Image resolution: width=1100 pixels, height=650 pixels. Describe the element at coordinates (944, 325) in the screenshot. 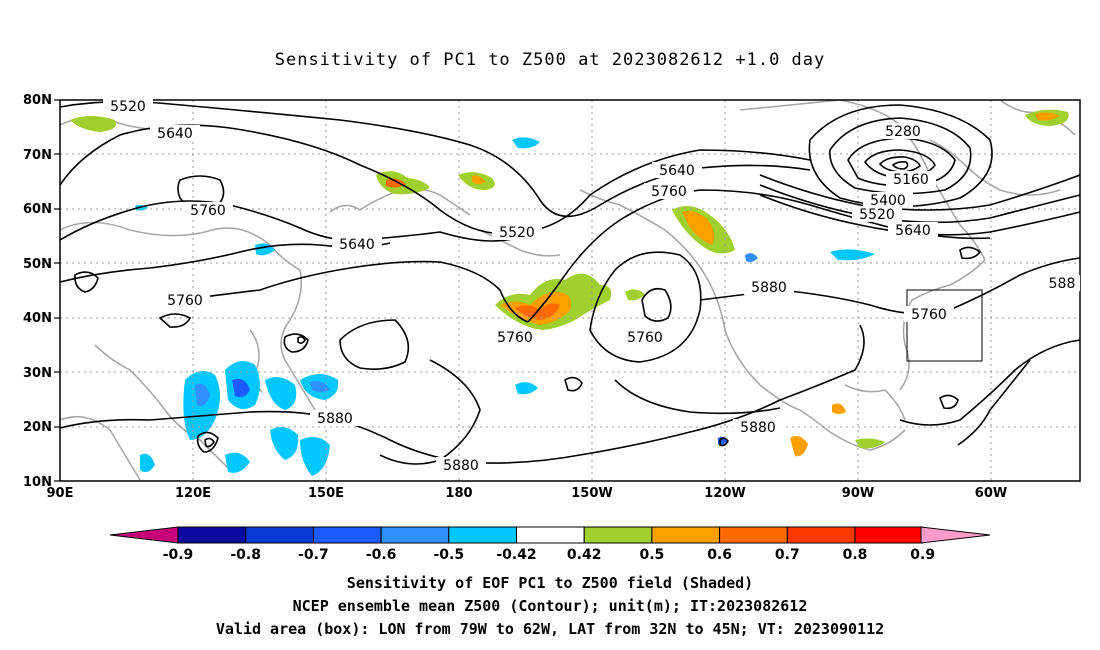

I see `valid-area-box` at that location.